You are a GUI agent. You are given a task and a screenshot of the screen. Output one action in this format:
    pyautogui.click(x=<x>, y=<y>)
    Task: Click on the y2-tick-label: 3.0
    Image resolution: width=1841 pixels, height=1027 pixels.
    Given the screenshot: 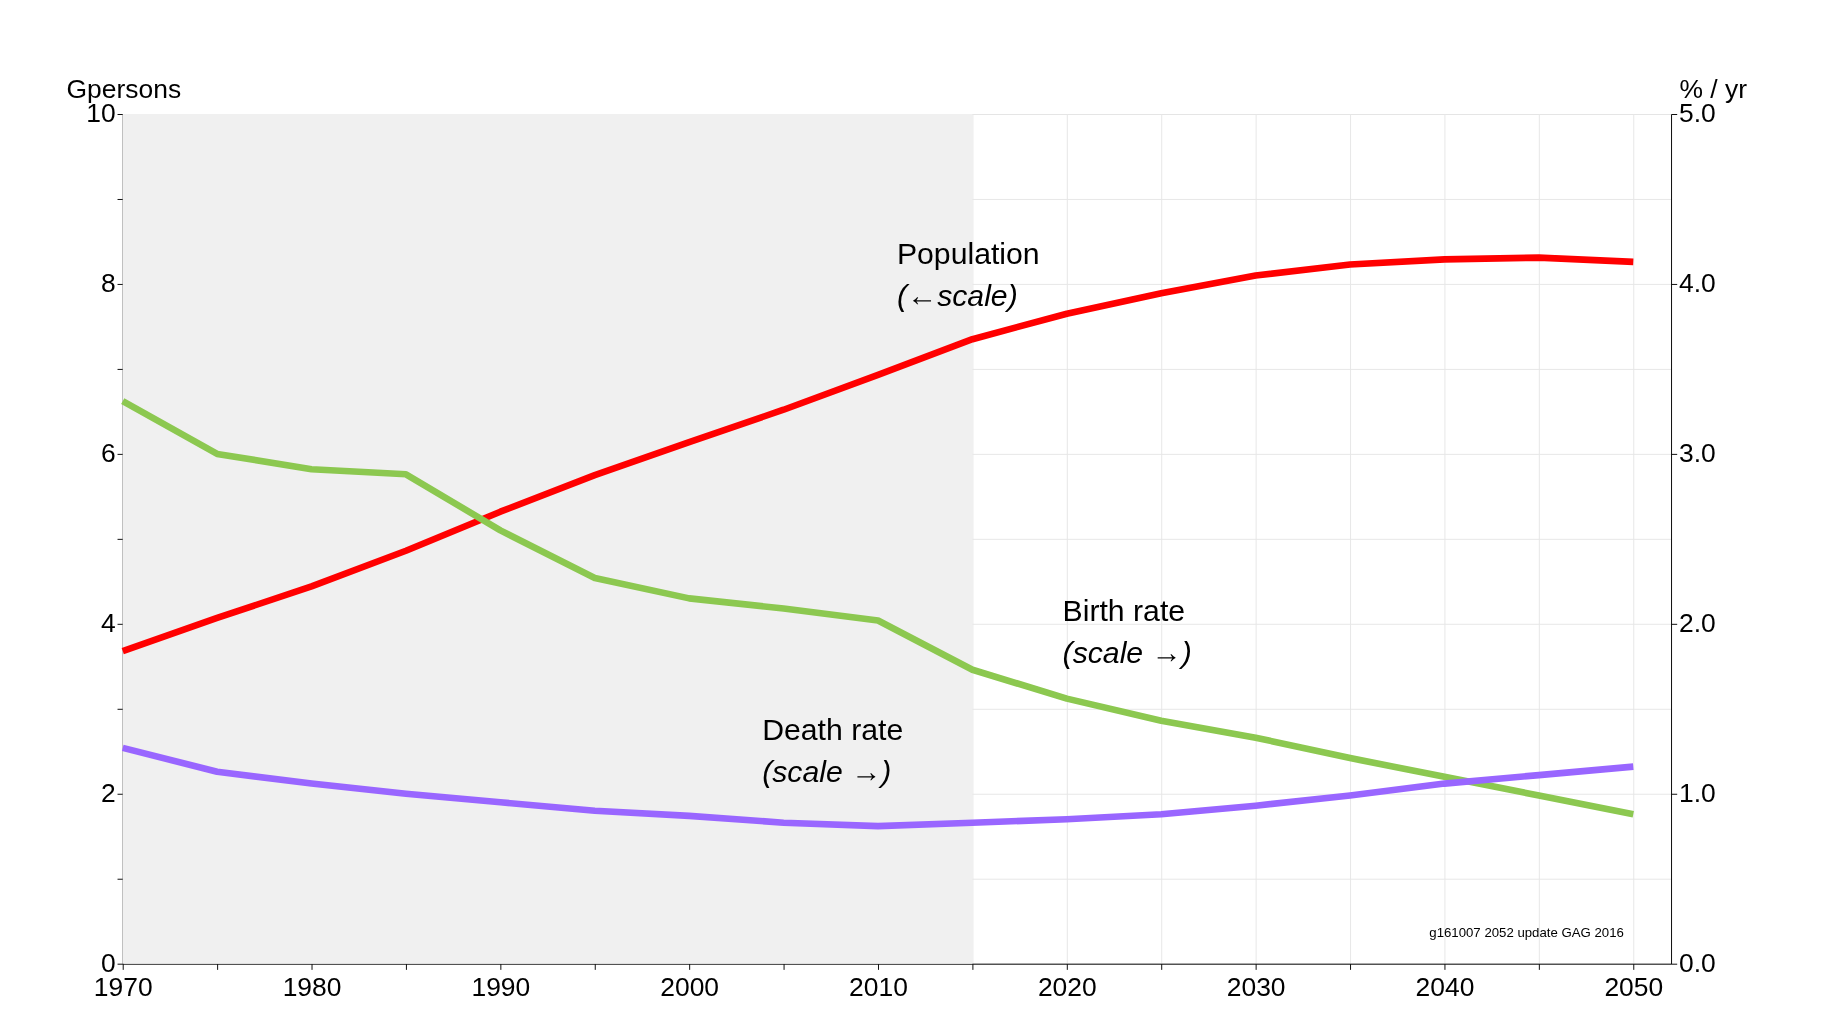 What is the action you would take?
    pyautogui.click(x=1697, y=452)
    